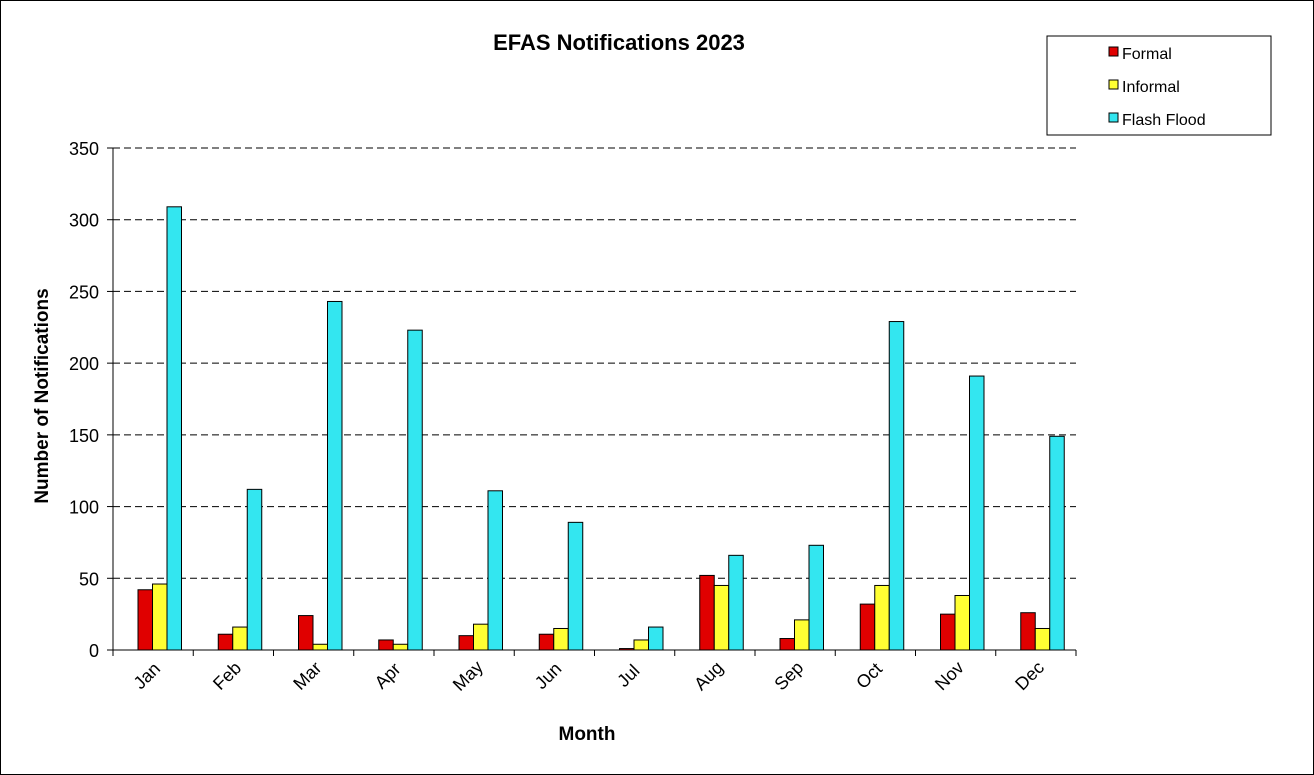 The height and width of the screenshot is (775, 1314). What do you see at coordinates (561, 639) in the screenshot?
I see `bar-informal-jun` at bounding box center [561, 639].